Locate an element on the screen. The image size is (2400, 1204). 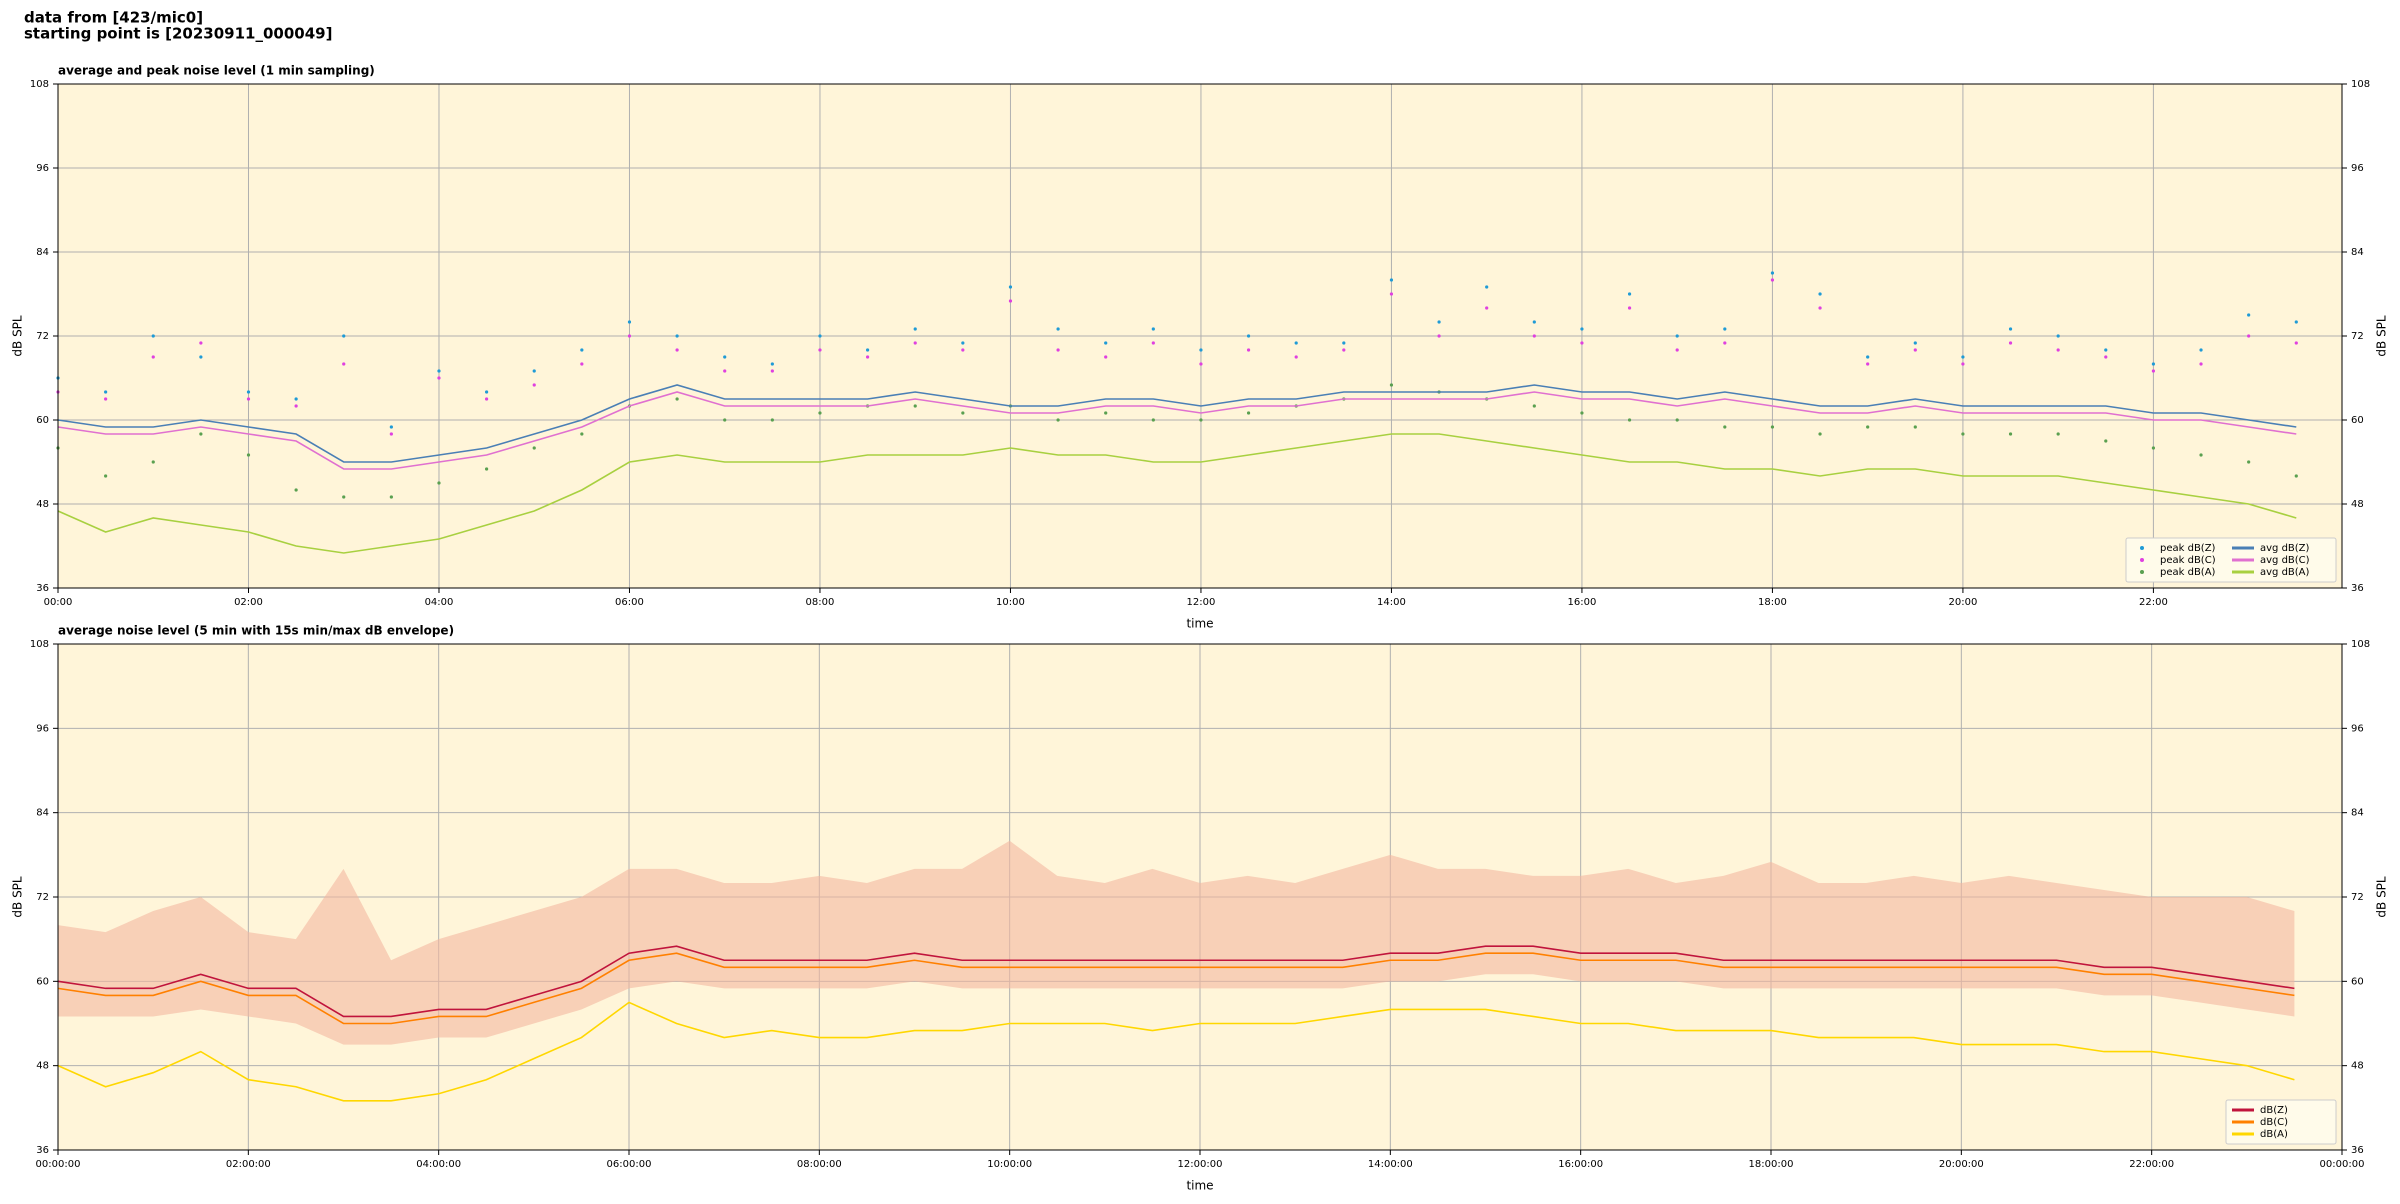
x-tick-label: 20:00 is located at coordinates (1963, 602).